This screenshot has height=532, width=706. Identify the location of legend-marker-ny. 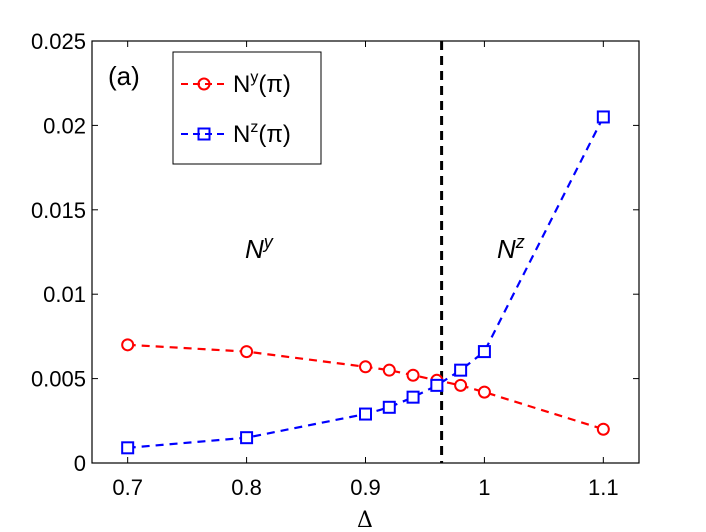
(204, 84).